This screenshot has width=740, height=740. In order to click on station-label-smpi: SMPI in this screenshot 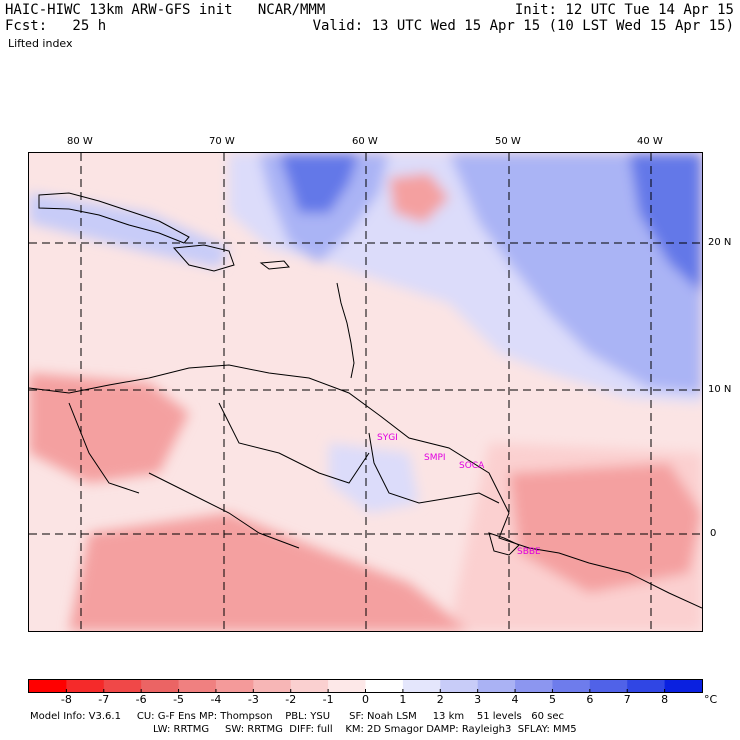, I will do `click(435, 458)`.